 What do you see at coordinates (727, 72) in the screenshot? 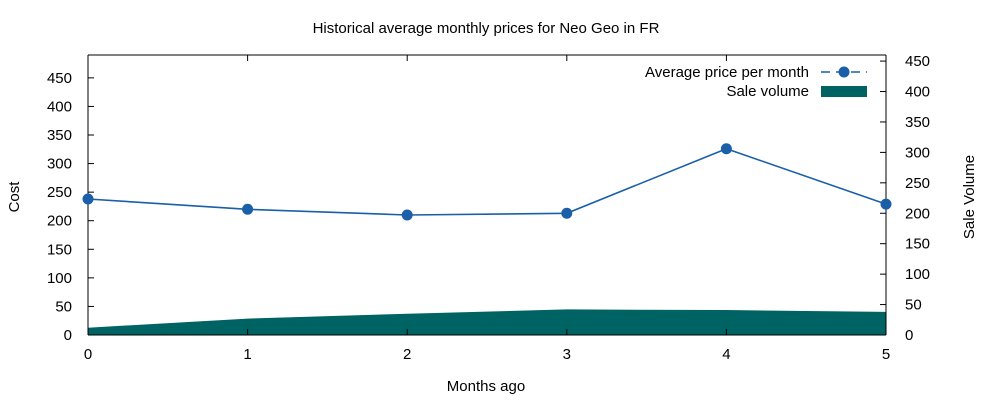
I see `legend-label-price: Average price per month` at bounding box center [727, 72].